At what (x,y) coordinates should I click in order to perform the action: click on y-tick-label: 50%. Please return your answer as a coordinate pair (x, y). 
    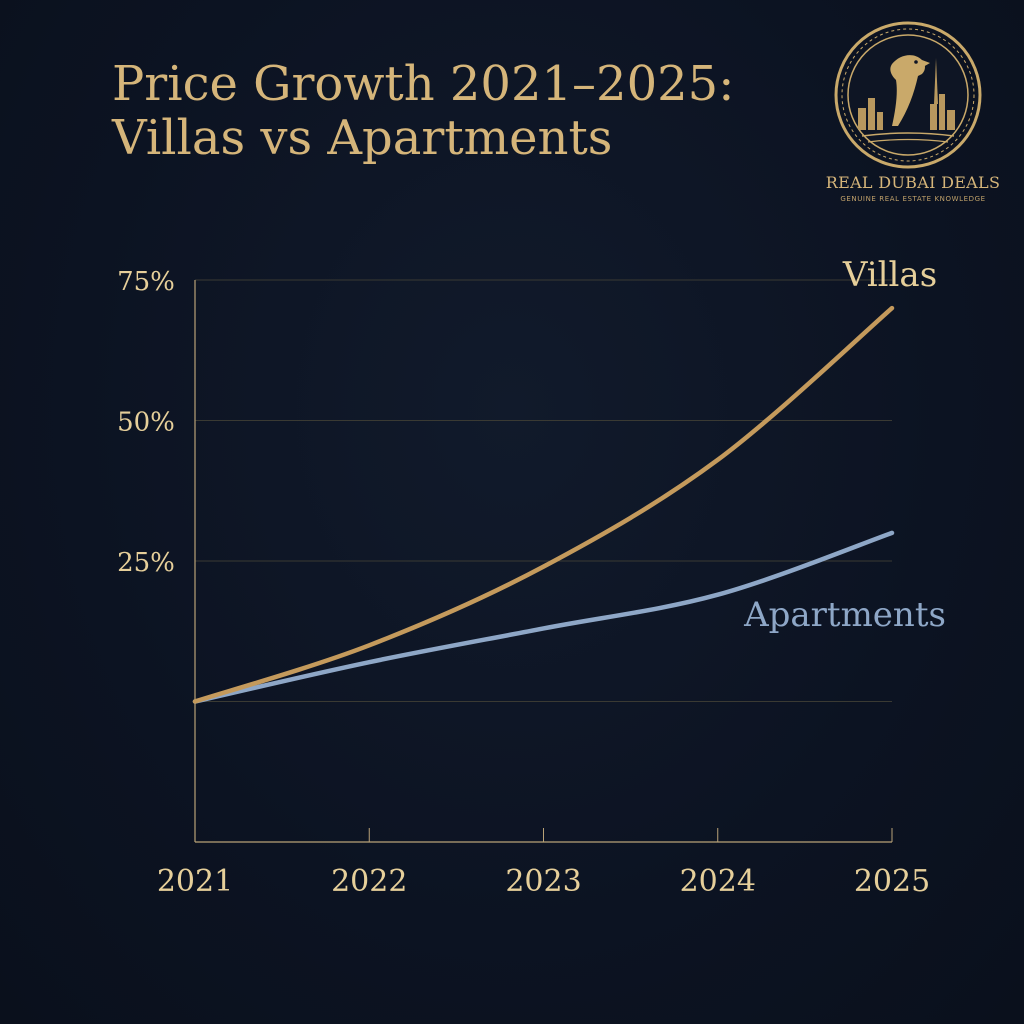
    Looking at the image, I should click on (146, 423).